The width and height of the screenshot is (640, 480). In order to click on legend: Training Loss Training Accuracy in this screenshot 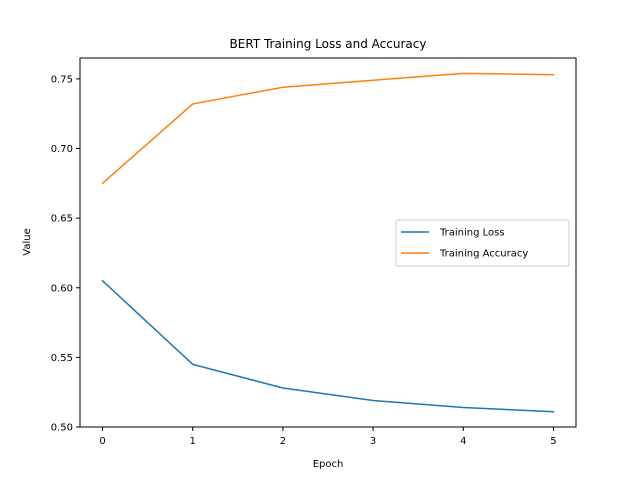, I will do `click(482, 243)`.